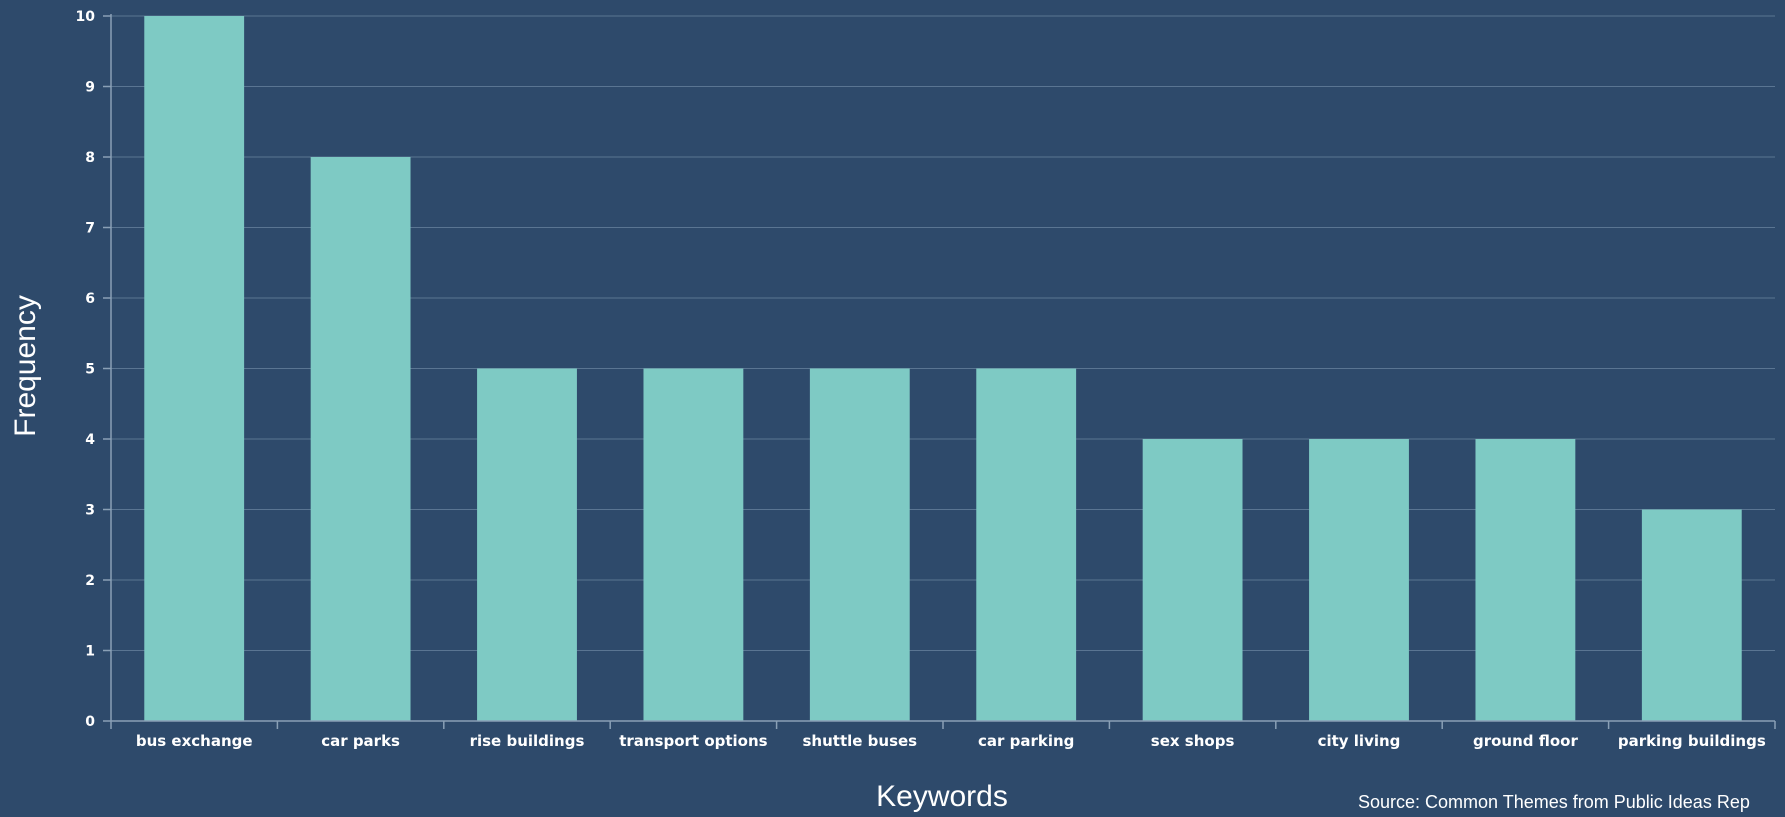 The image size is (1785, 817). Describe the element at coordinates (90, 652) in the screenshot. I see `y-tick-label: 1` at that location.